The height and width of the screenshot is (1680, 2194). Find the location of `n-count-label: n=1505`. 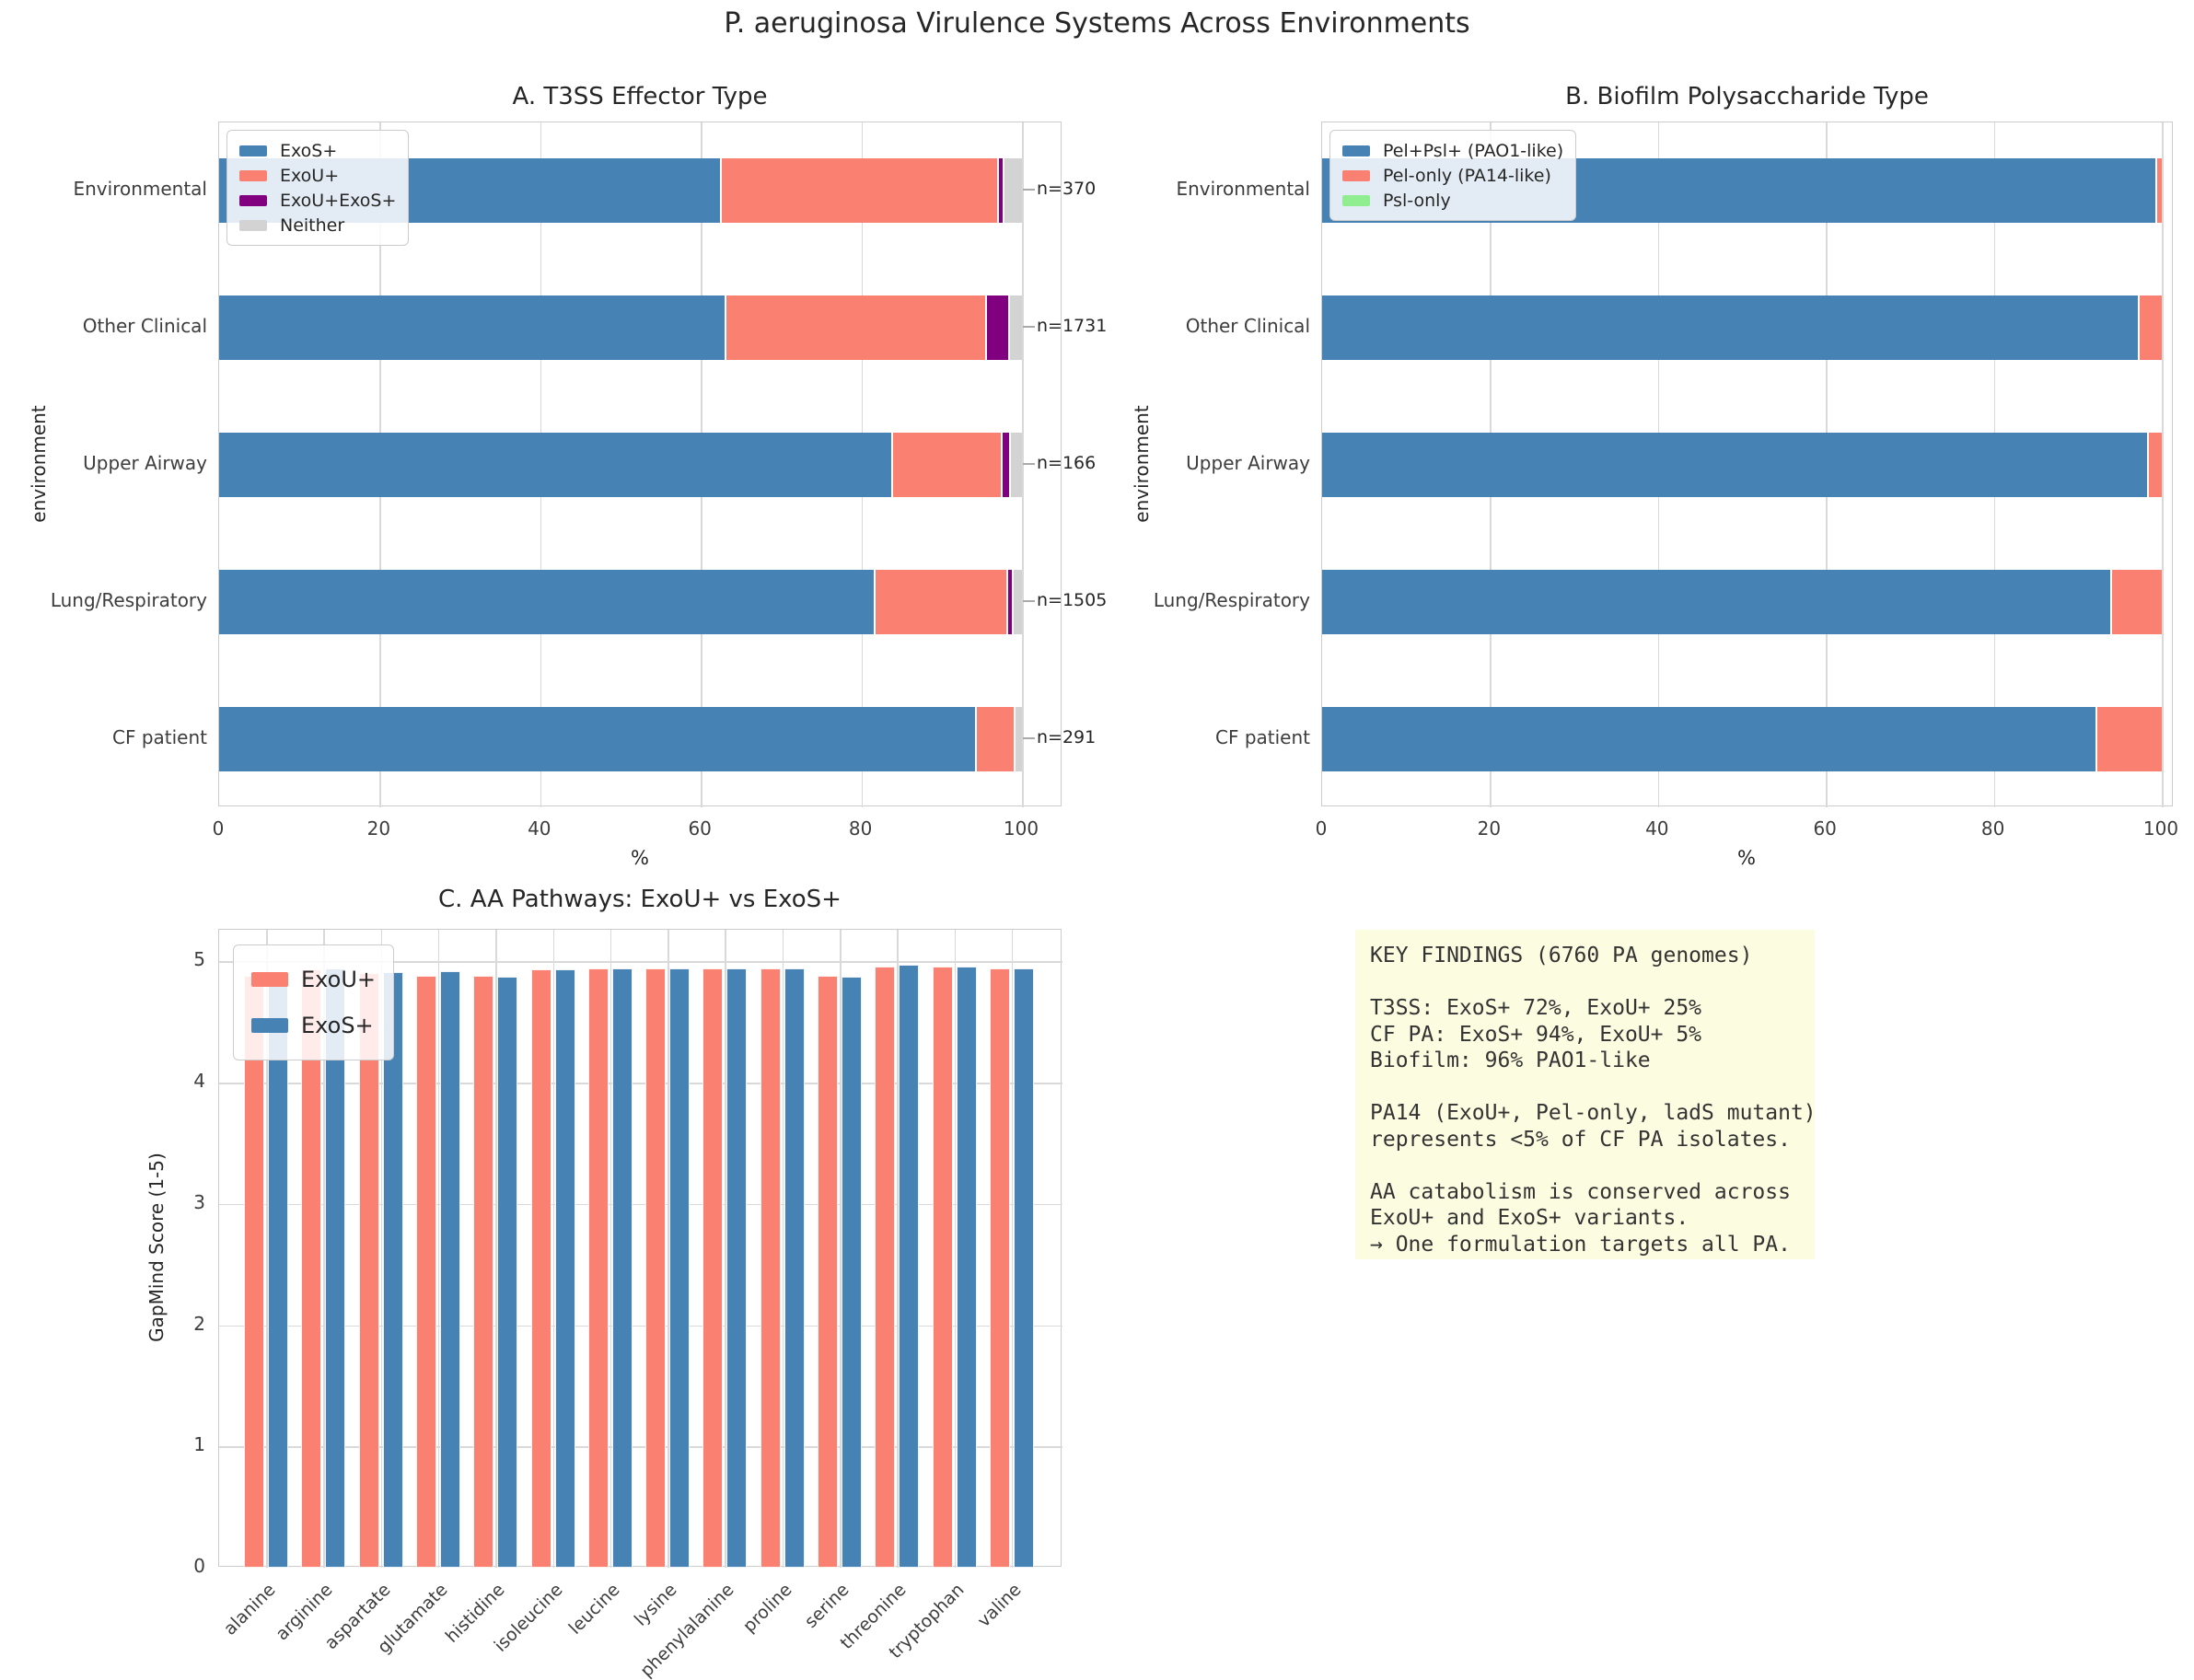

n-count-label: n=1505 is located at coordinates (1072, 599).